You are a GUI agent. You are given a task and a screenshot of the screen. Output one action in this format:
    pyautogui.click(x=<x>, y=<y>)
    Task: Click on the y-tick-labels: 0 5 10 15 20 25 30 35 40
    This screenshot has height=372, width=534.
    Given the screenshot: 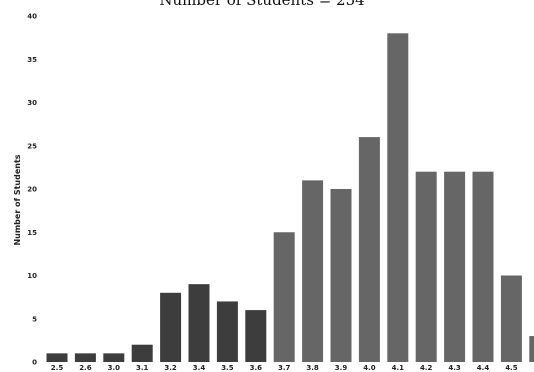 What is the action you would take?
    pyautogui.click(x=32, y=190)
    